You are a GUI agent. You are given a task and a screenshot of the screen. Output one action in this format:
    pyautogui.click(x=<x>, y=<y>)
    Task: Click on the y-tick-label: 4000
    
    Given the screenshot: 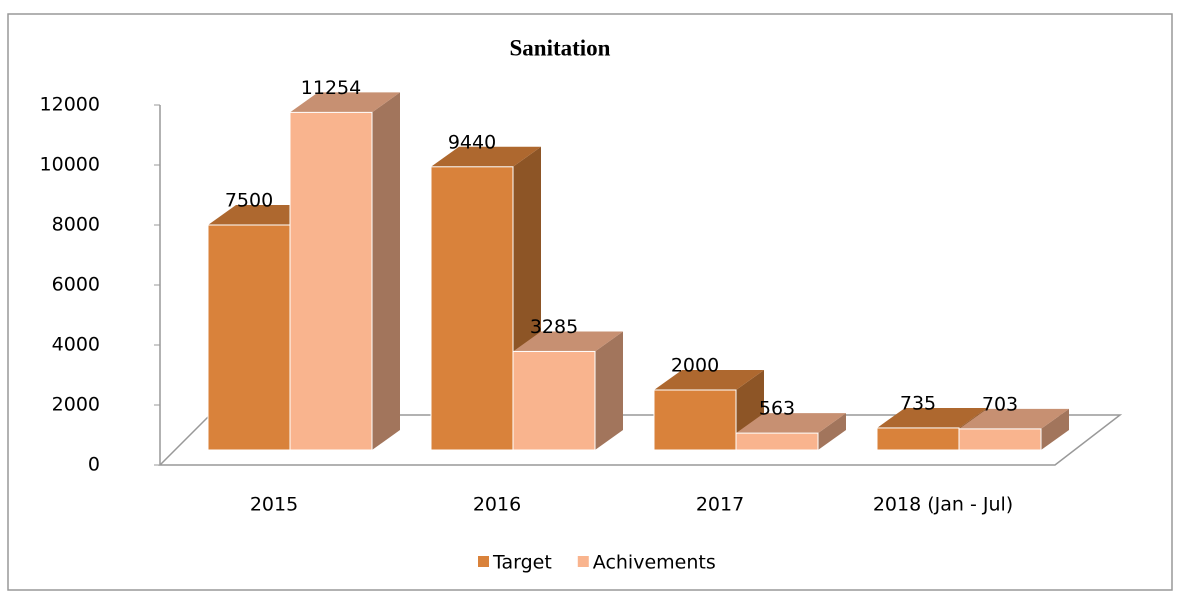 What is the action you would take?
    pyautogui.click(x=76, y=345)
    